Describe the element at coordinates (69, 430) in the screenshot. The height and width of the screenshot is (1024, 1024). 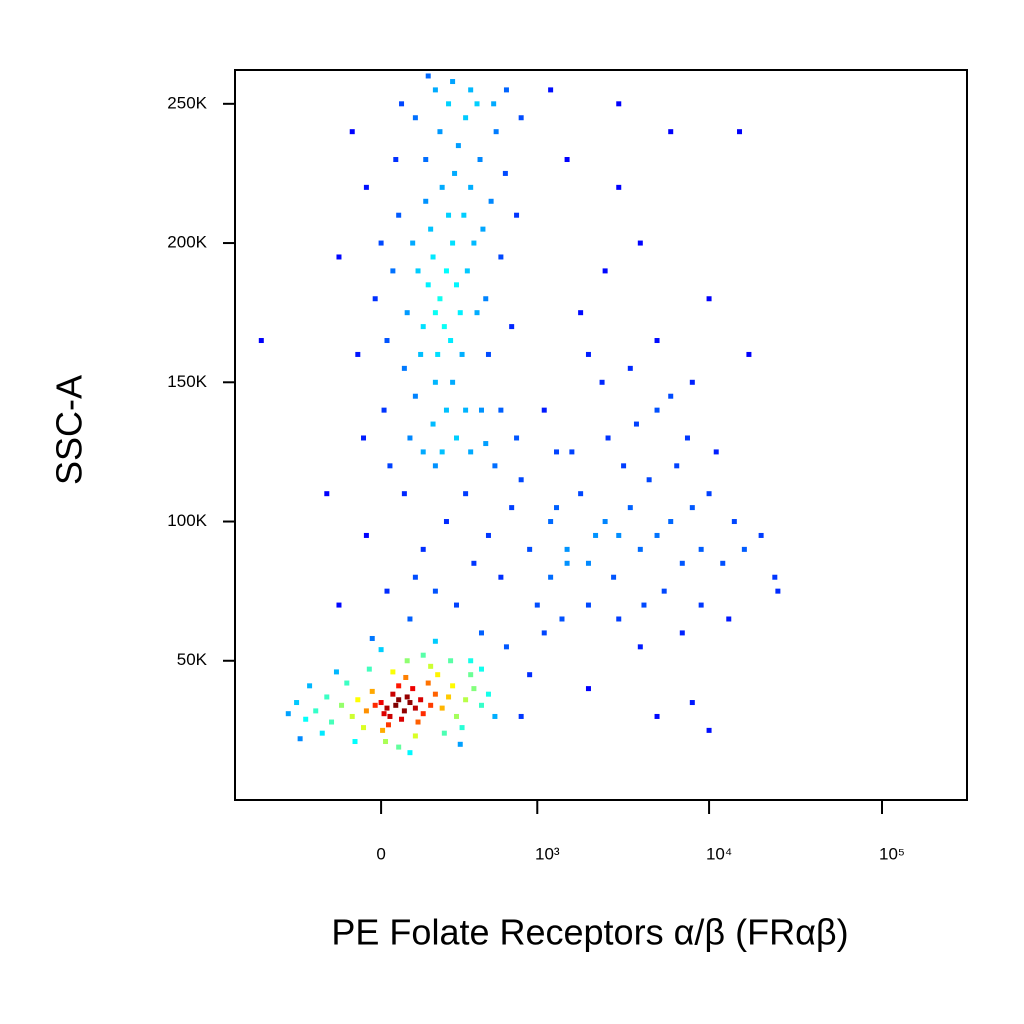
I see `y-axis-title: SSC-A` at that location.